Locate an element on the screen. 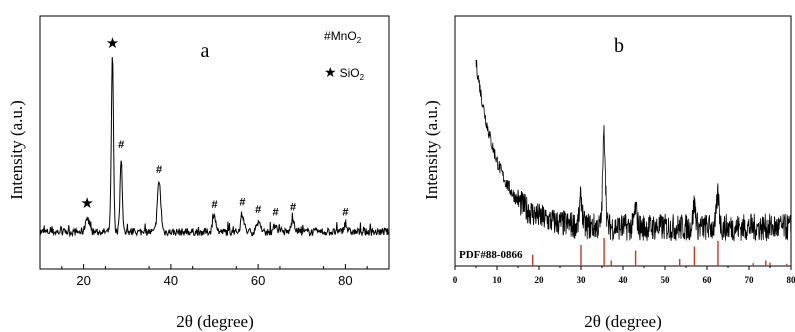  legend-entry-mno2: #MnO2 is located at coordinates (343, 37).